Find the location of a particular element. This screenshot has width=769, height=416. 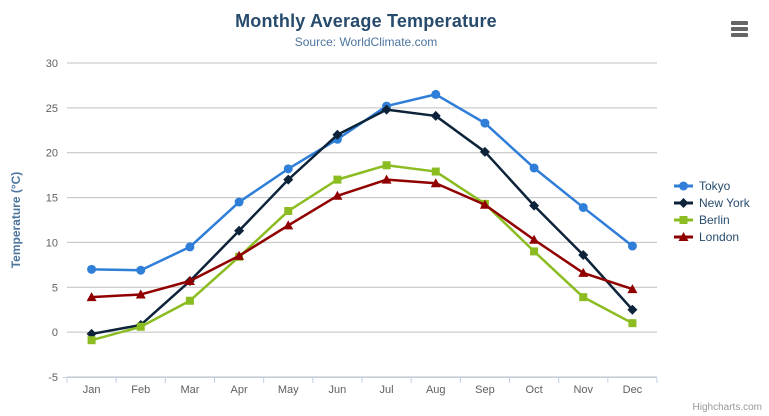

x-axis-tick-label: Jul is located at coordinates (387, 390).